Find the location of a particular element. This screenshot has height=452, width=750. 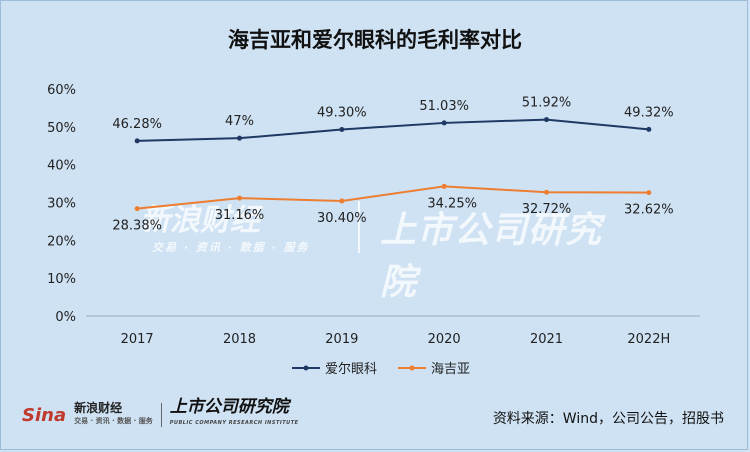

y-tick-label: 30% is located at coordinates (61, 204).